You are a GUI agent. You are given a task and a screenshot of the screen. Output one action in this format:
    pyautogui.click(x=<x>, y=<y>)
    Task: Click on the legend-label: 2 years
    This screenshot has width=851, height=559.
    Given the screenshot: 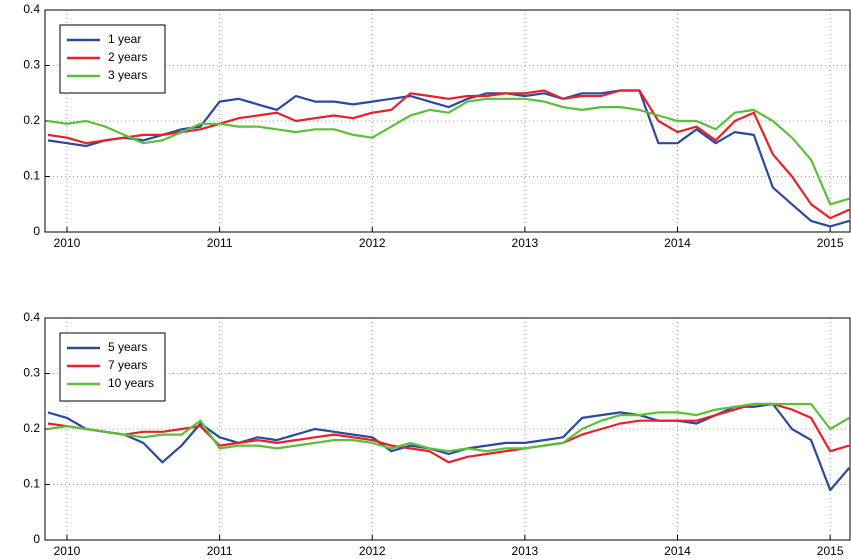 What is the action you would take?
    pyautogui.click(x=127, y=57)
    